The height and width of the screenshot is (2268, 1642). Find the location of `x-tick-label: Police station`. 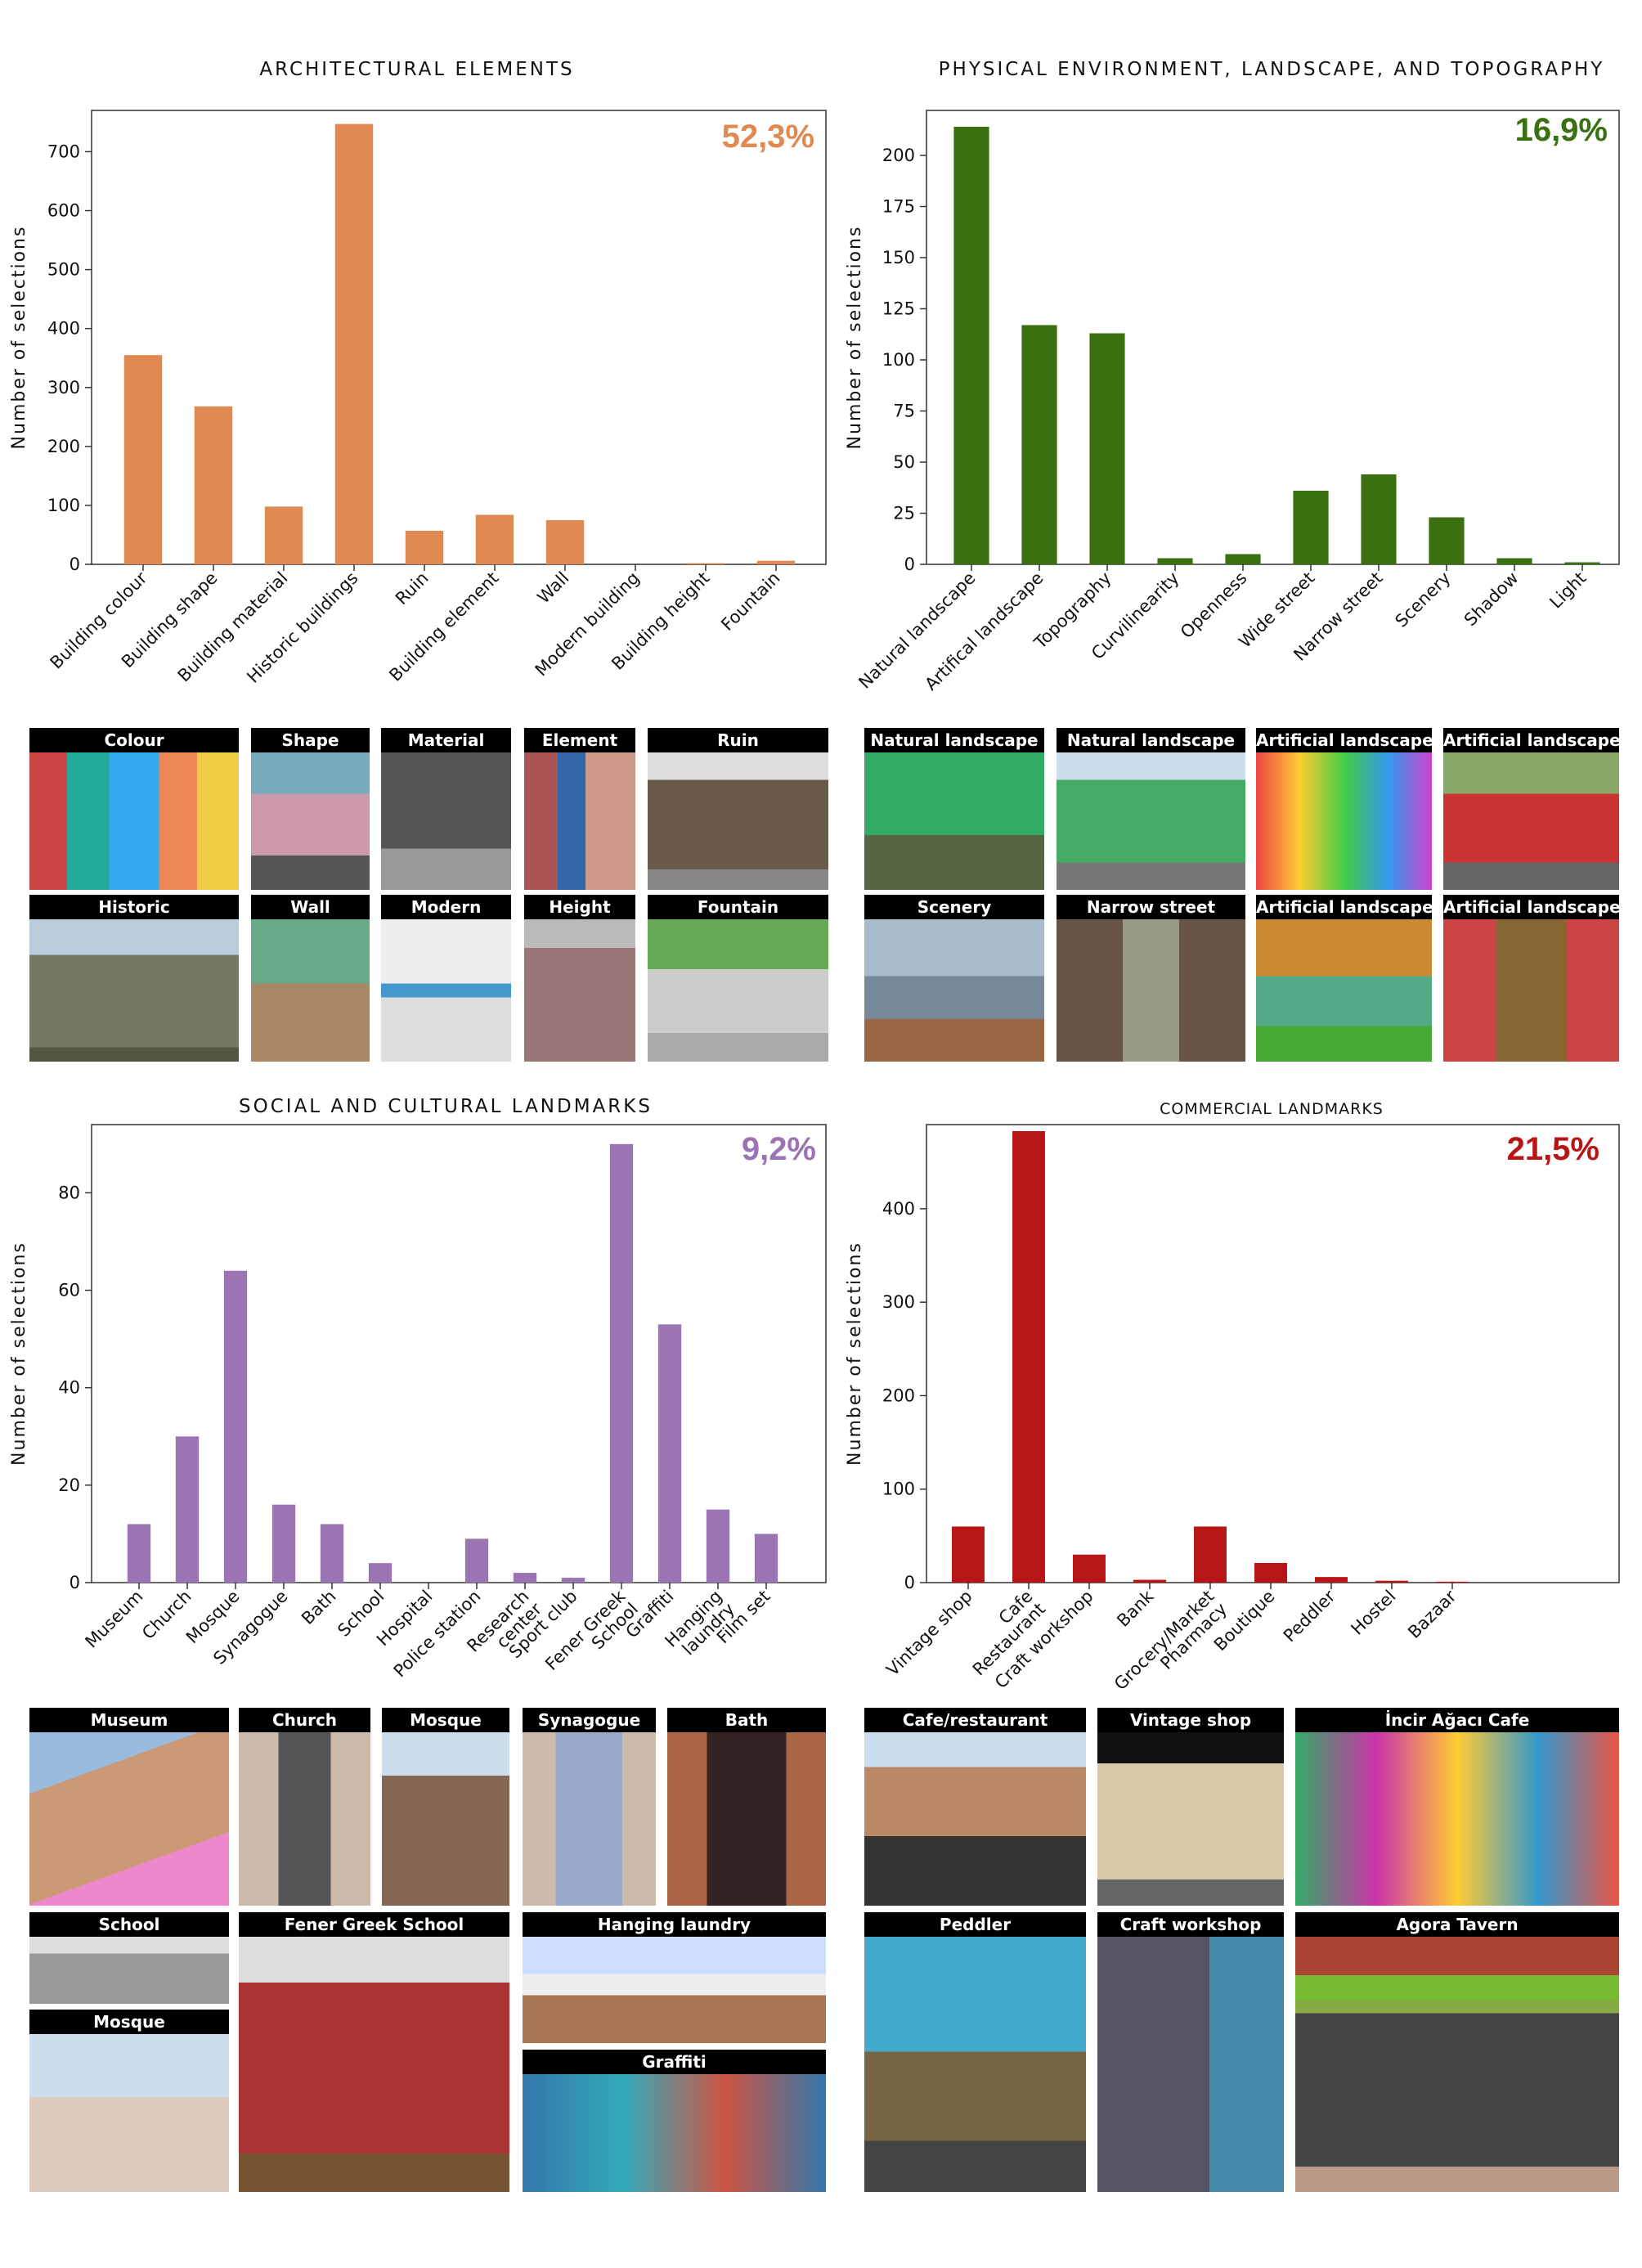

x-tick-label: Police station is located at coordinates (437, 1634).